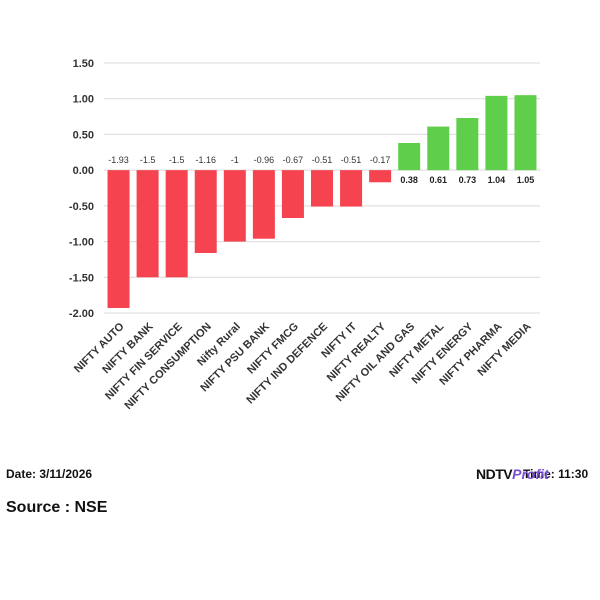 The height and width of the screenshot is (600, 600). I want to click on y-tick-label: -1.50, so click(81, 278).